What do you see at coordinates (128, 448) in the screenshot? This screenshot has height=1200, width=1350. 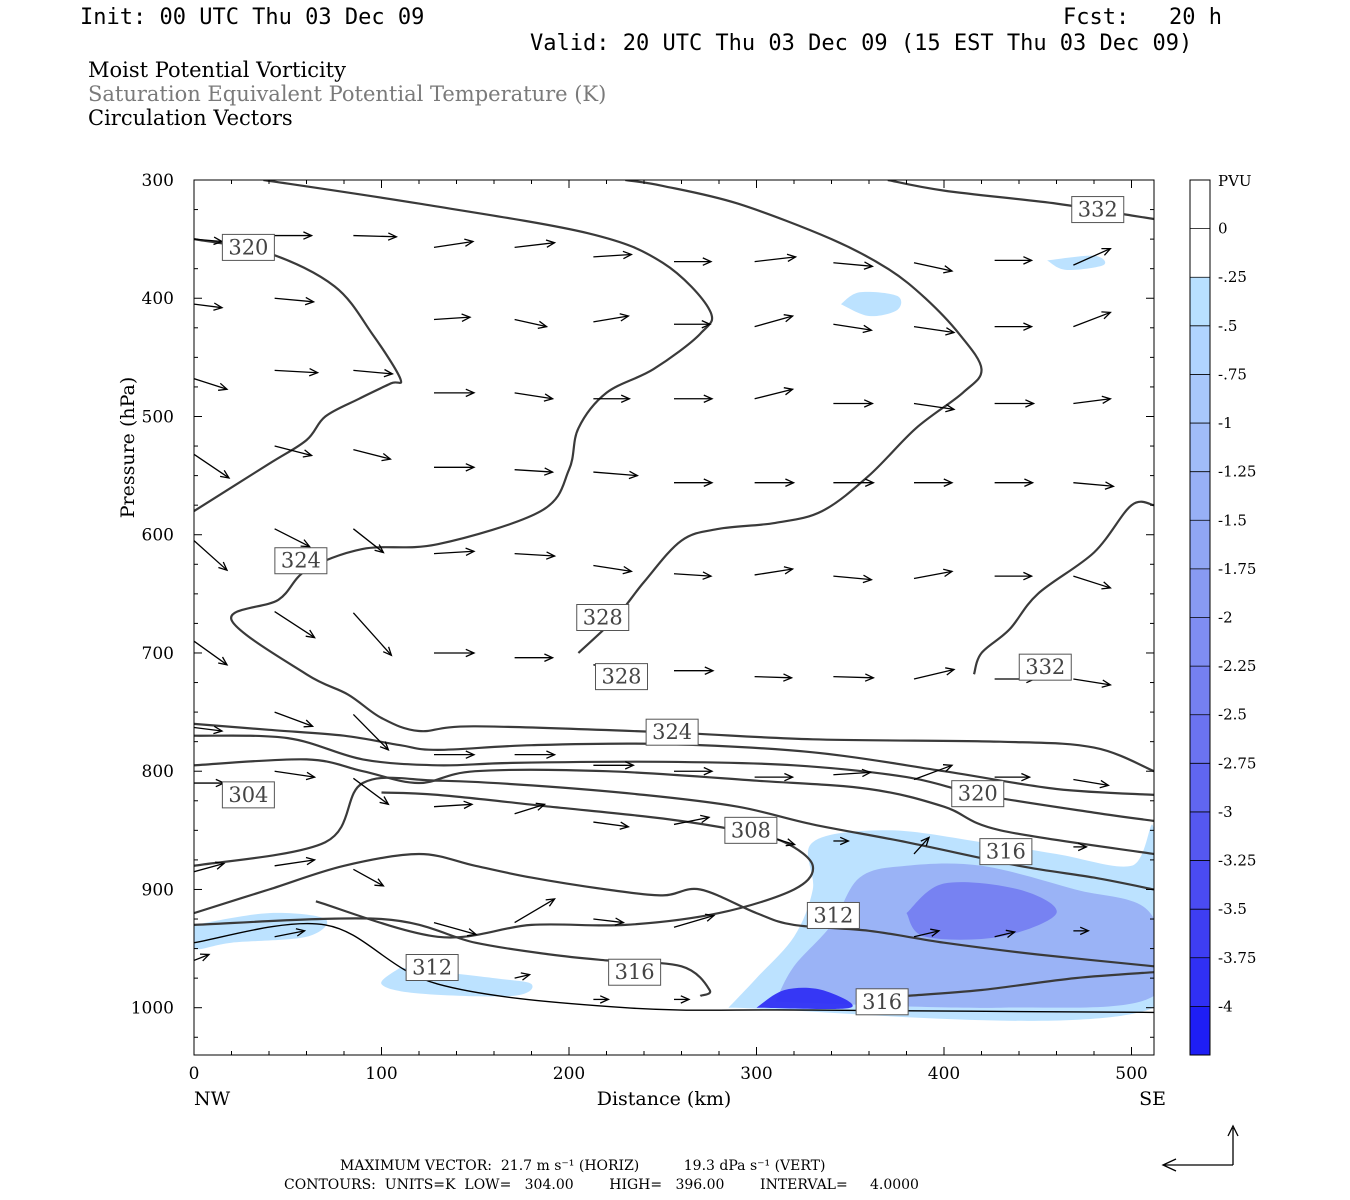 I see `y-axis-label: Pressure (hPa)` at bounding box center [128, 448].